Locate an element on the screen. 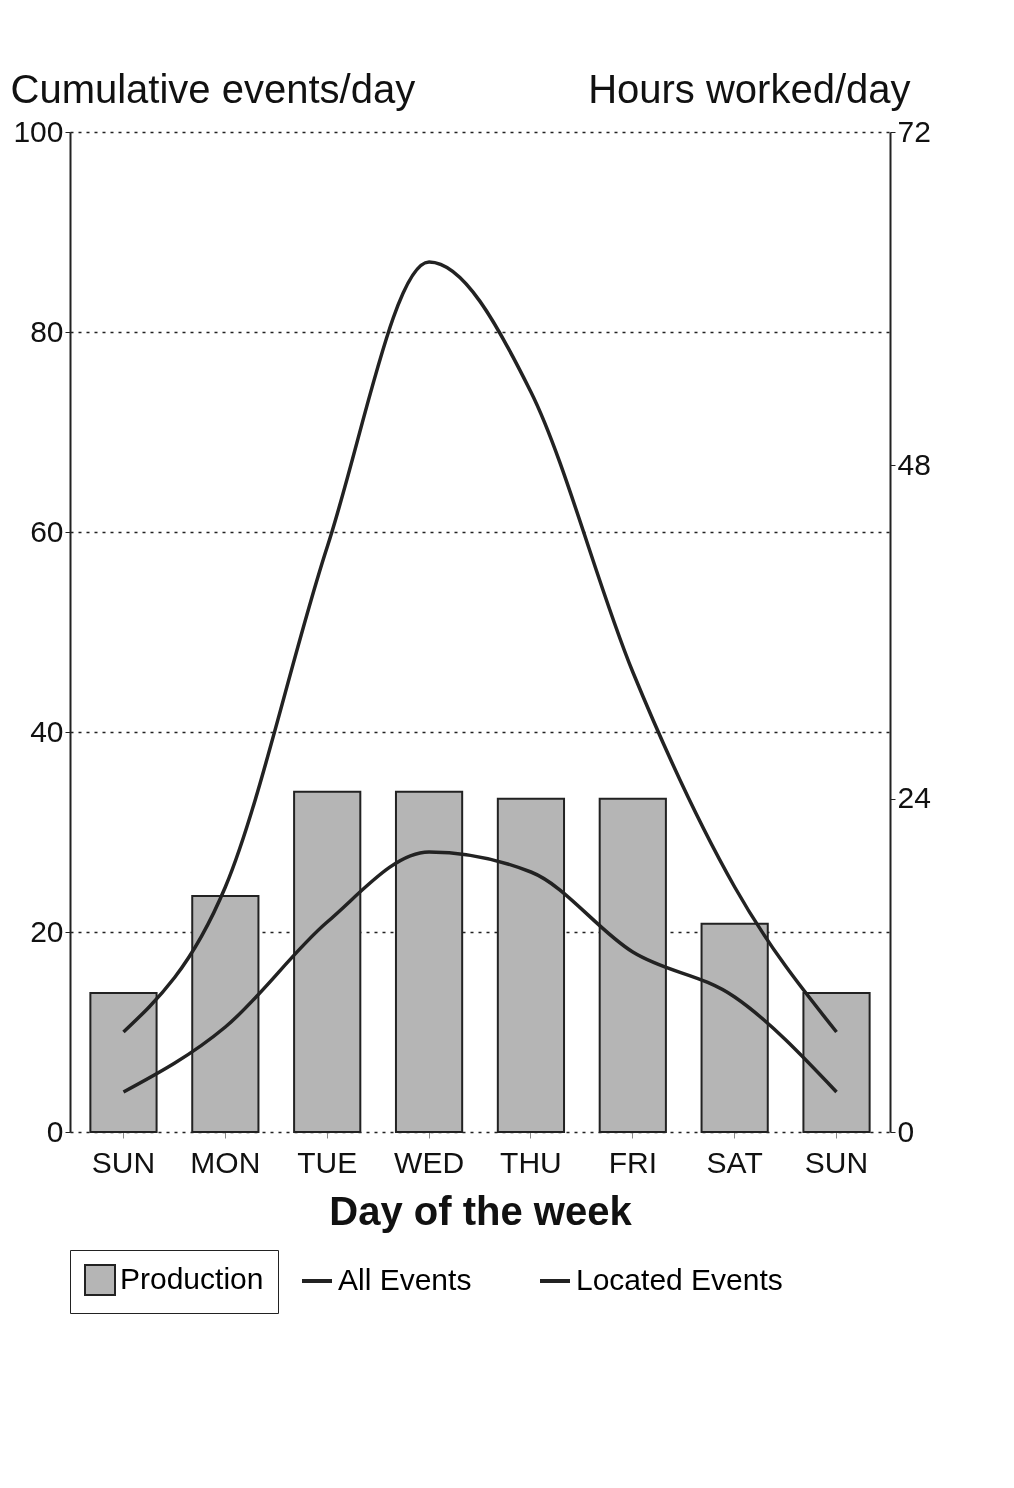 This screenshot has height=1488, width=1014. x-tick-label: WED is located at coordinates (429, 1162).